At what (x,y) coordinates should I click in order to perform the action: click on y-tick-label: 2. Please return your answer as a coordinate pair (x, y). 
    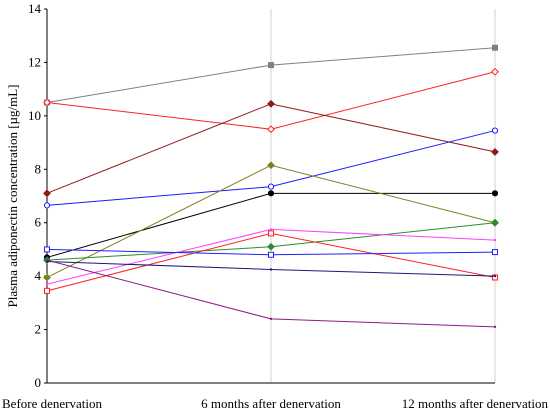
    Looking at the image, I should click on (38, 329).